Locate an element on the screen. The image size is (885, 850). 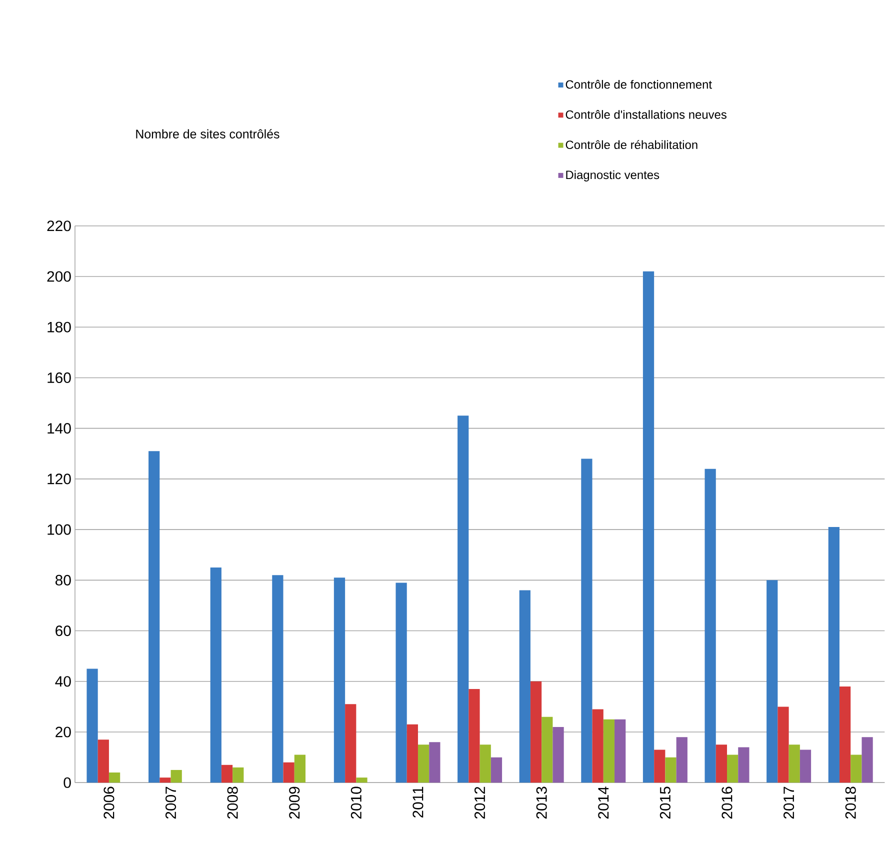
y-tick-label: 100 is located at coordinates (59, 530).